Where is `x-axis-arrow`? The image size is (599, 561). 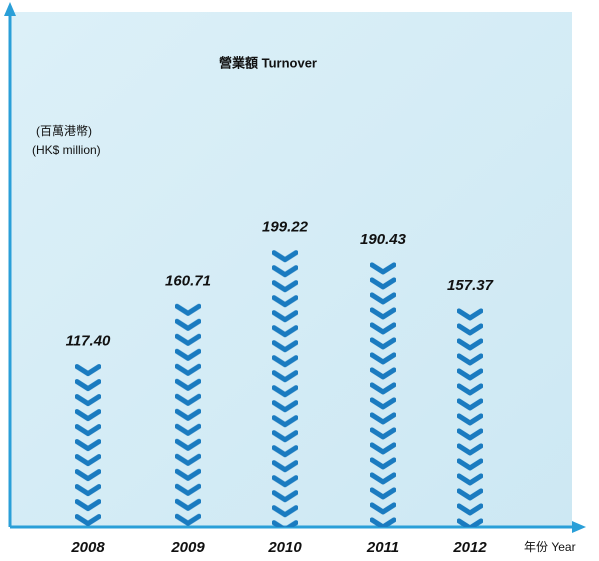
x-axis-arrow is located at coordinates (579, 527).